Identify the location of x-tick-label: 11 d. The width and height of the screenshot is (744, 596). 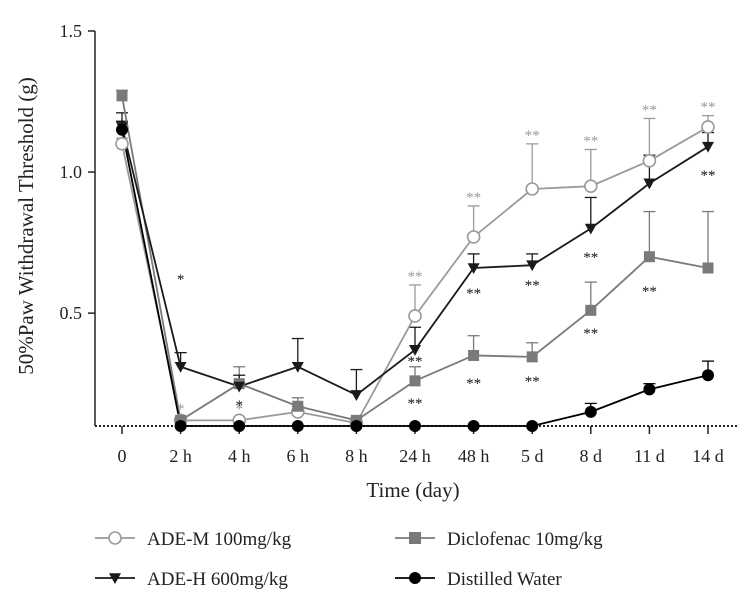
(649, 456).